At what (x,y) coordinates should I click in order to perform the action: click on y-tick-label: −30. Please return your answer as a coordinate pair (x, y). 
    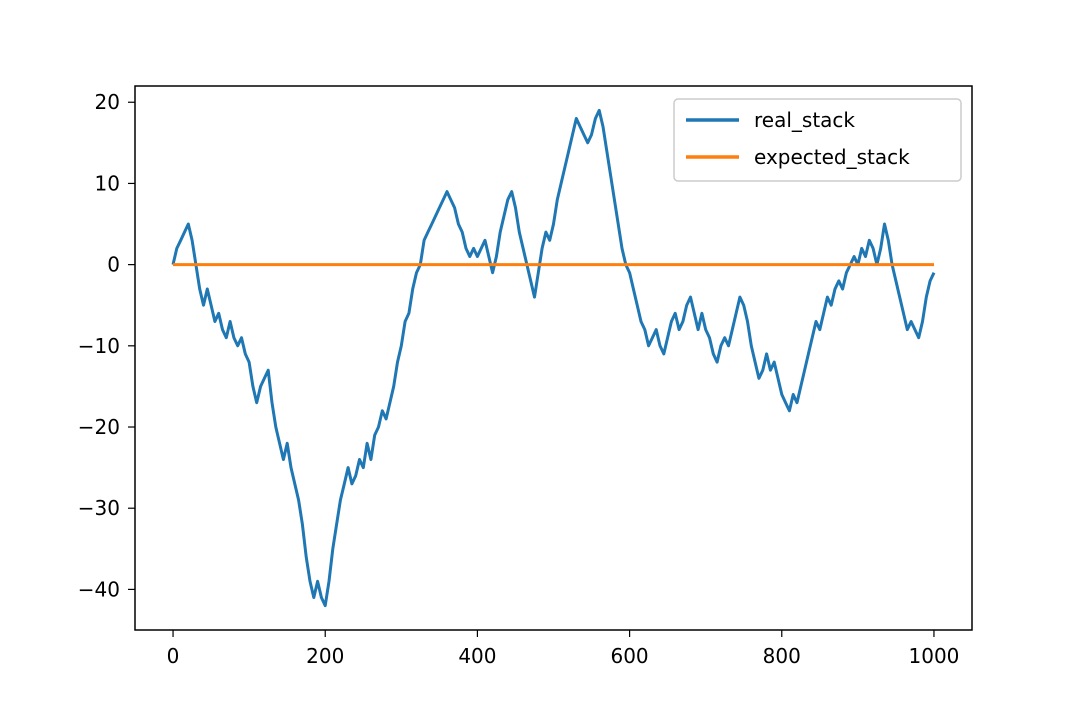
    Looking at the image, I should click on (99, 508).